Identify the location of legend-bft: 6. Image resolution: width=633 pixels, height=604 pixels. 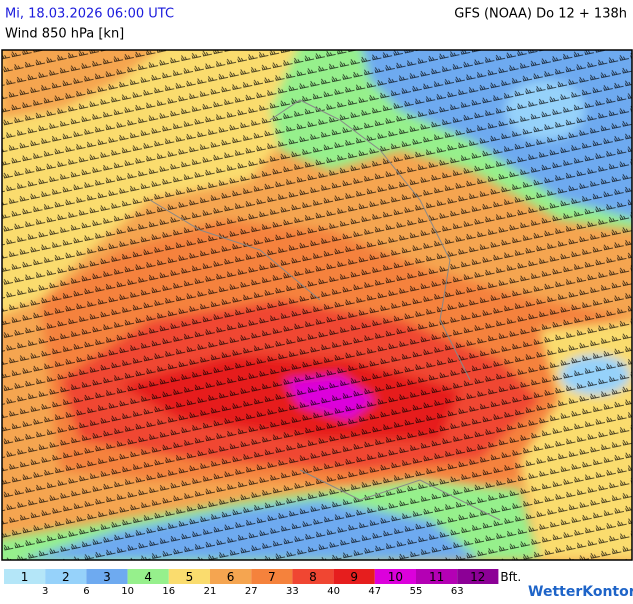
(231, 577).